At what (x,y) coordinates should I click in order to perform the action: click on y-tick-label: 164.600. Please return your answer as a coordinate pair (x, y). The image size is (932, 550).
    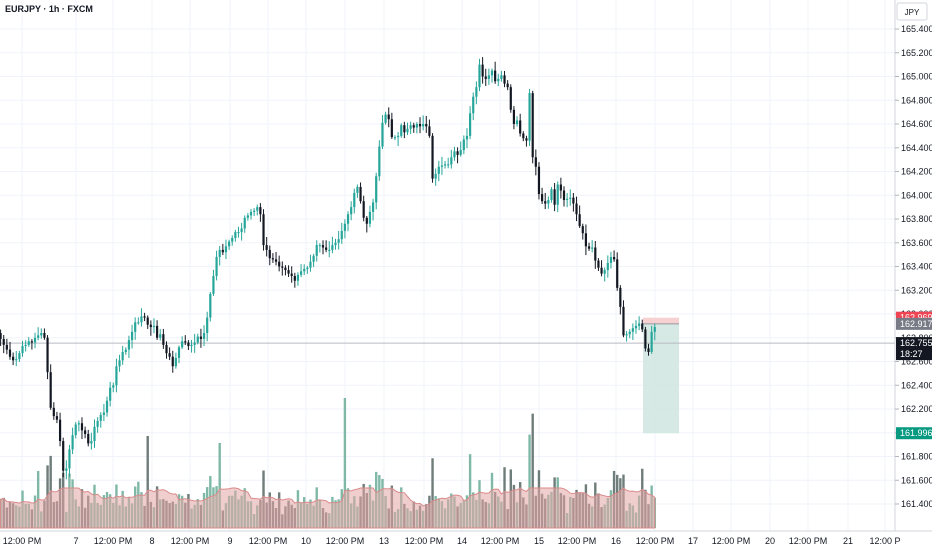
    Looking at the image, I should click on (916, 124).